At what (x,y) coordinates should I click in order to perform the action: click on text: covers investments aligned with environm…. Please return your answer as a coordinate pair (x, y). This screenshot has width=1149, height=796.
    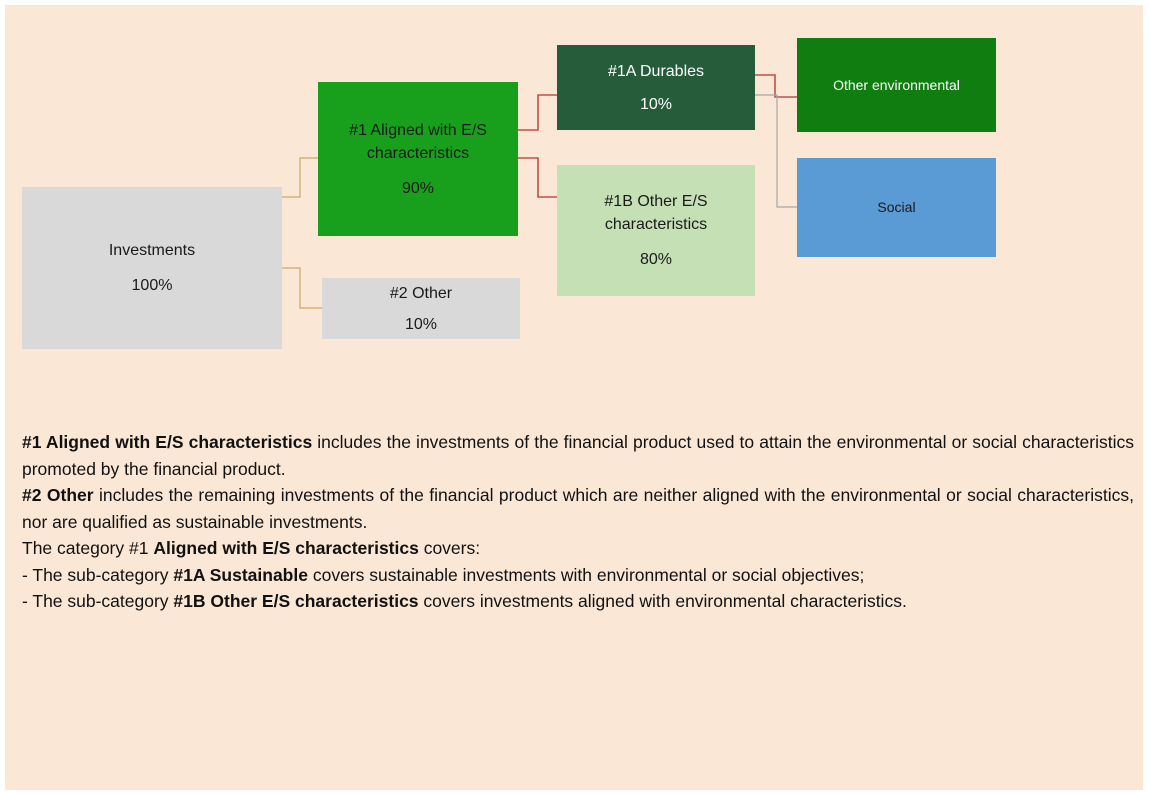
    Looking at the image, I should click on (662, 601).